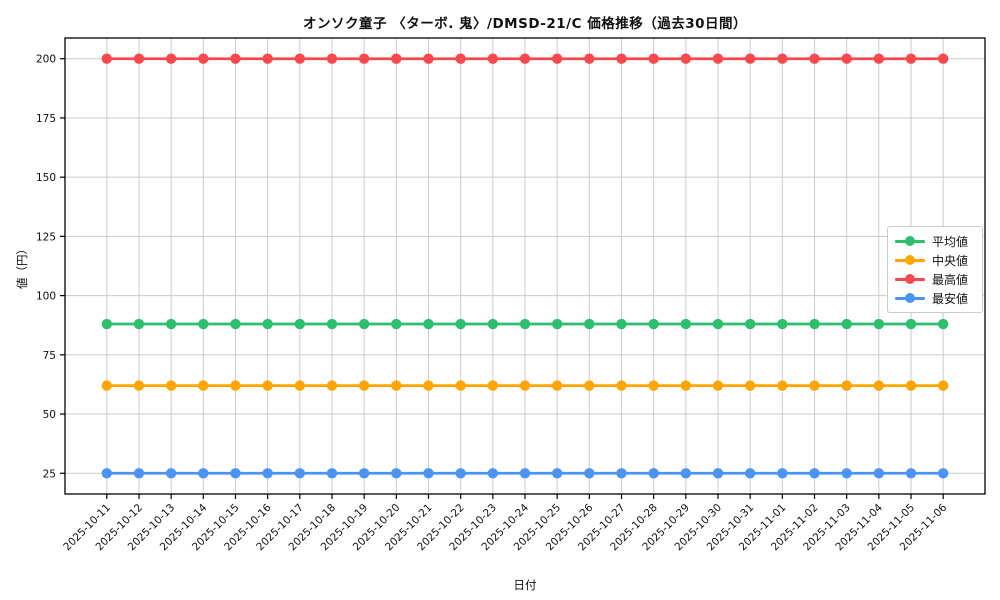 The width and height of the screenshot is (1000, 600). What do you see at coordinates (46, 60) in the screenshot?
I see `svg-text: 200` at bounding box center [46, 60].